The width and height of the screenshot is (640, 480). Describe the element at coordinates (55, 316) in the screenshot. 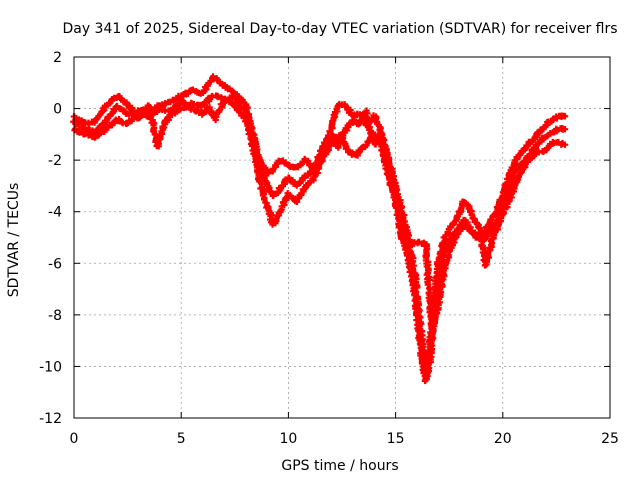

I see `y-tick-label: -8` at that location.